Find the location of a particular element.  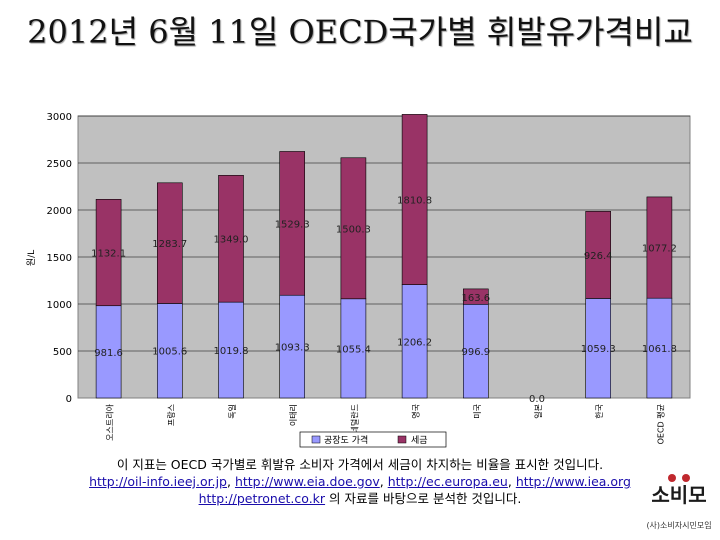

data-label-tax: 1077.2 is located at coordinates (659, 249).